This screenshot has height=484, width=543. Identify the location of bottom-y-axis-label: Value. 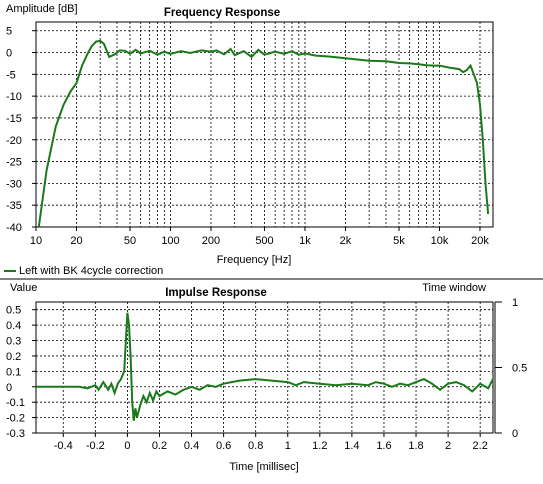
(23, 288).